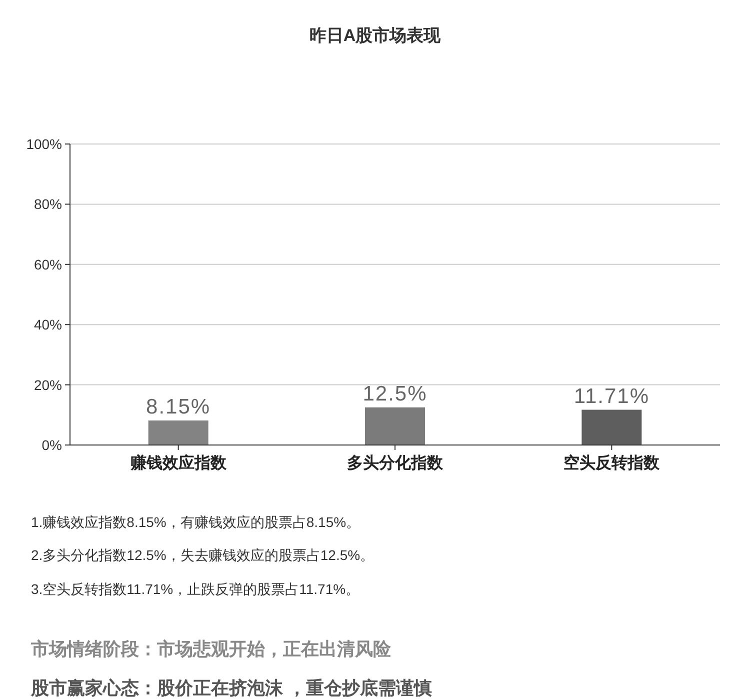 The image size is (750, 699). What do you see at coordinates (48, 384) in the screenshot?
I see `y-tick-label: 20%` at bounding box center [48, 384].